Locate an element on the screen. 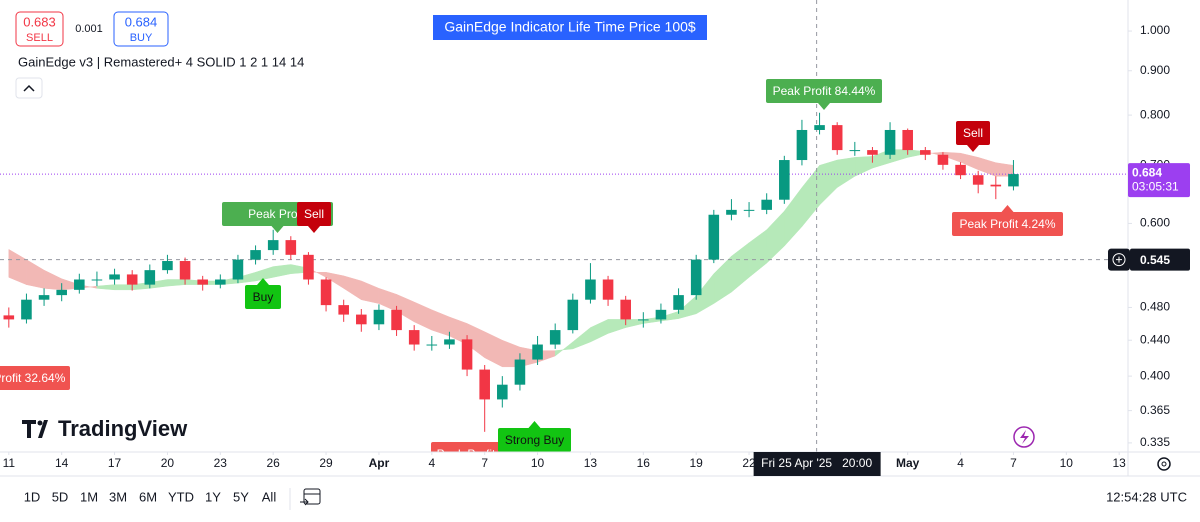  crosshair-price-badge is located at coordinates (1160, 259).